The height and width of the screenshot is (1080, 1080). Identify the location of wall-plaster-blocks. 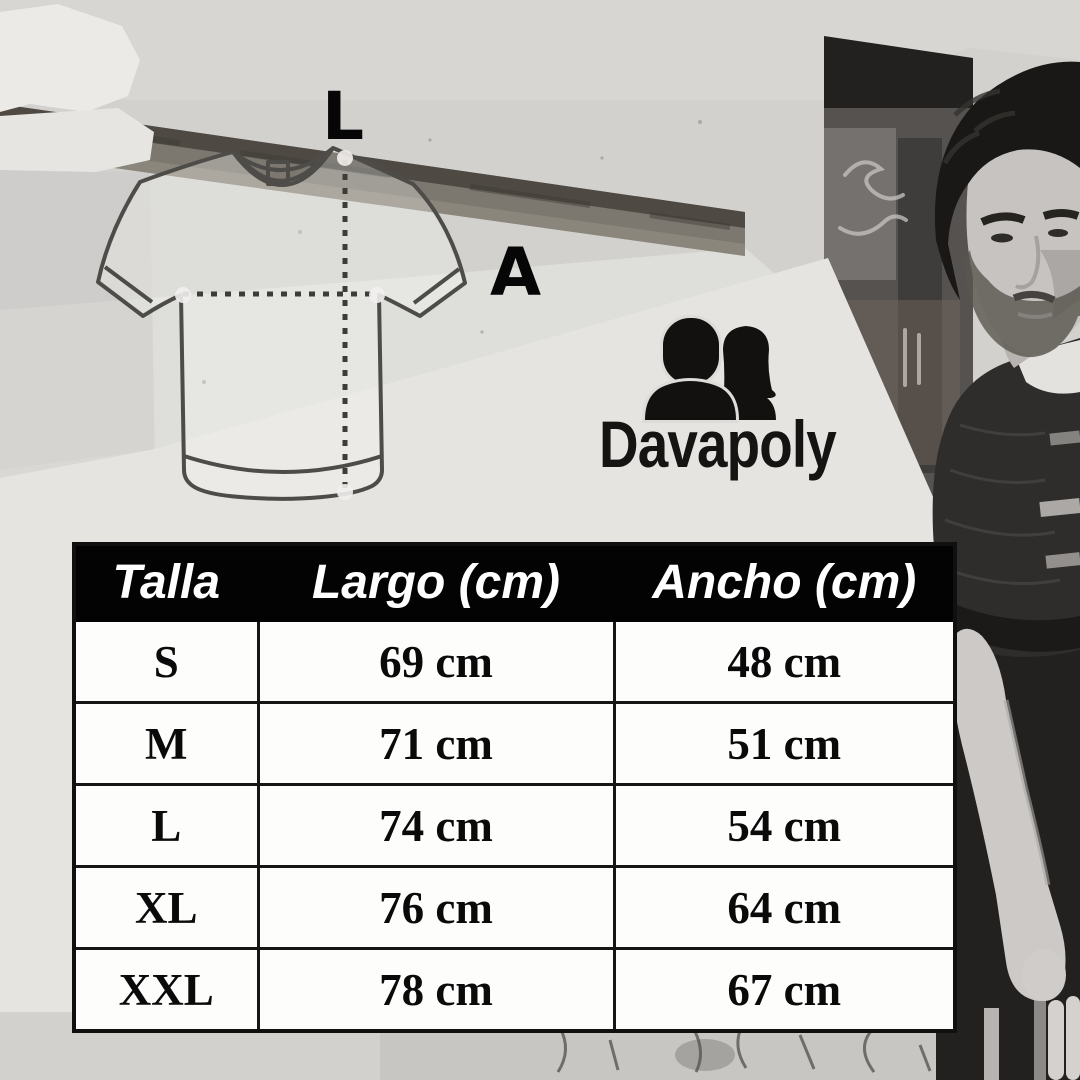
(77, 88).